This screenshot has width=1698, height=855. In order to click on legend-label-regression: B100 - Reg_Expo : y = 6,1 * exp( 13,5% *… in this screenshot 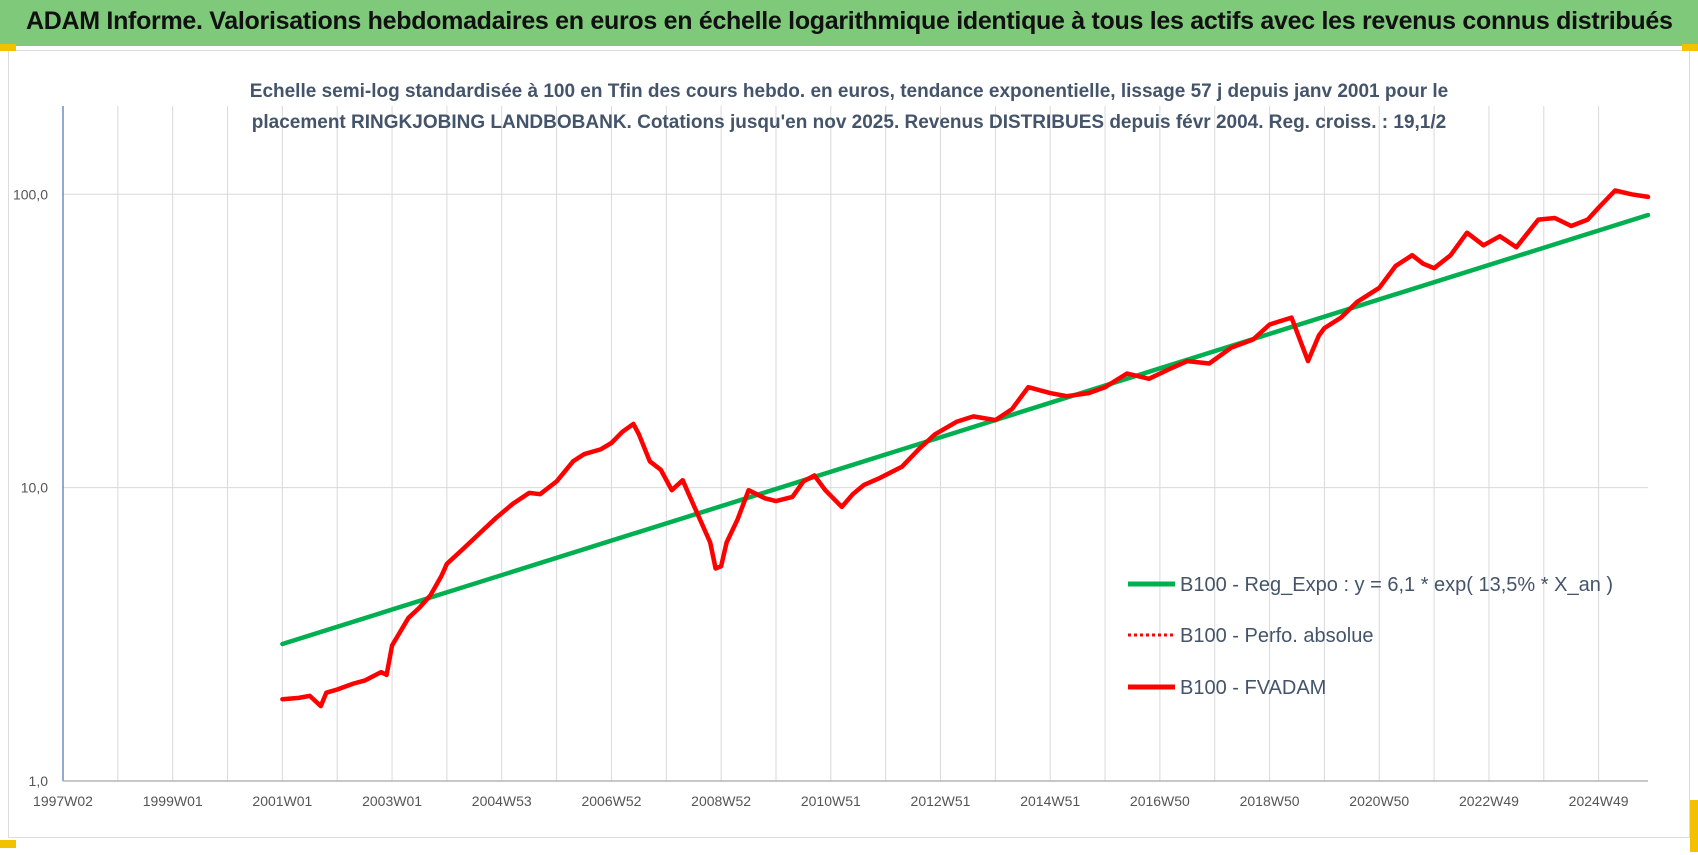, I will do `click(1396, 585)`.